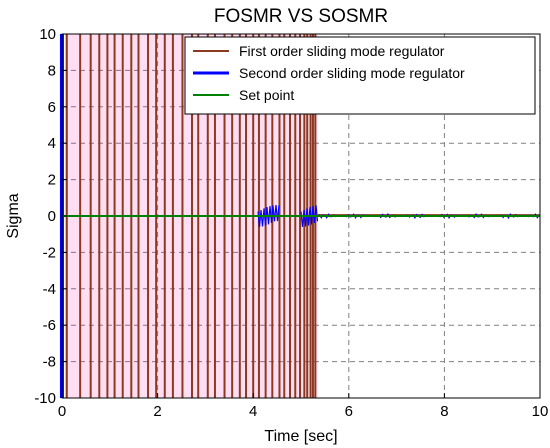 The width and height of the screenshot is (550, 448). Describe the element at coordinates (13, 215) in the screenshot. I see `y-axis-label: Sigma` at that location.